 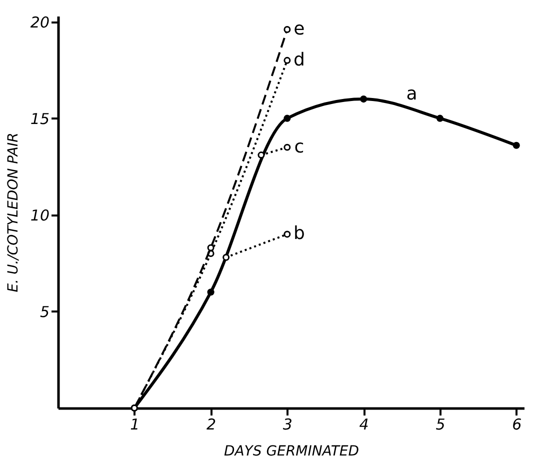 I want to click on y-tick-label: 15, so click(x=40, y=119).